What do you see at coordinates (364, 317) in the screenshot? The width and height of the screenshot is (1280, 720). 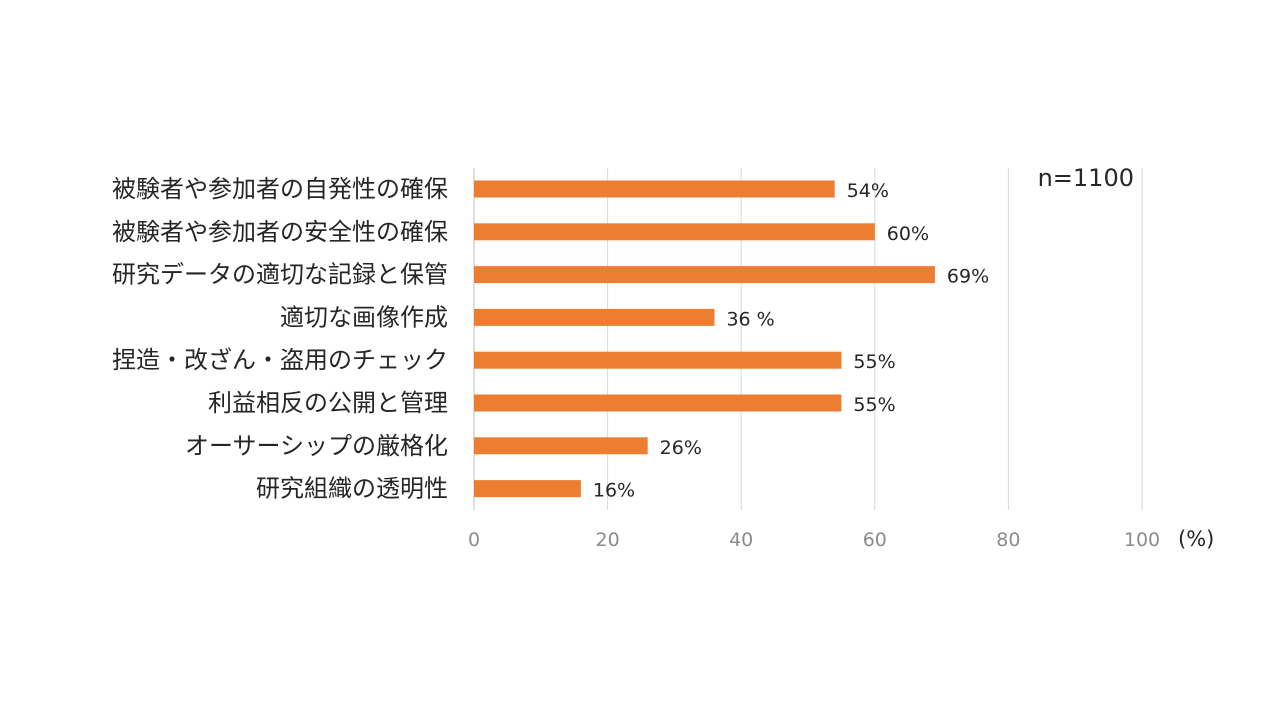 I see `category-label: 適切な画像作成` at bounding box center [364, 317].